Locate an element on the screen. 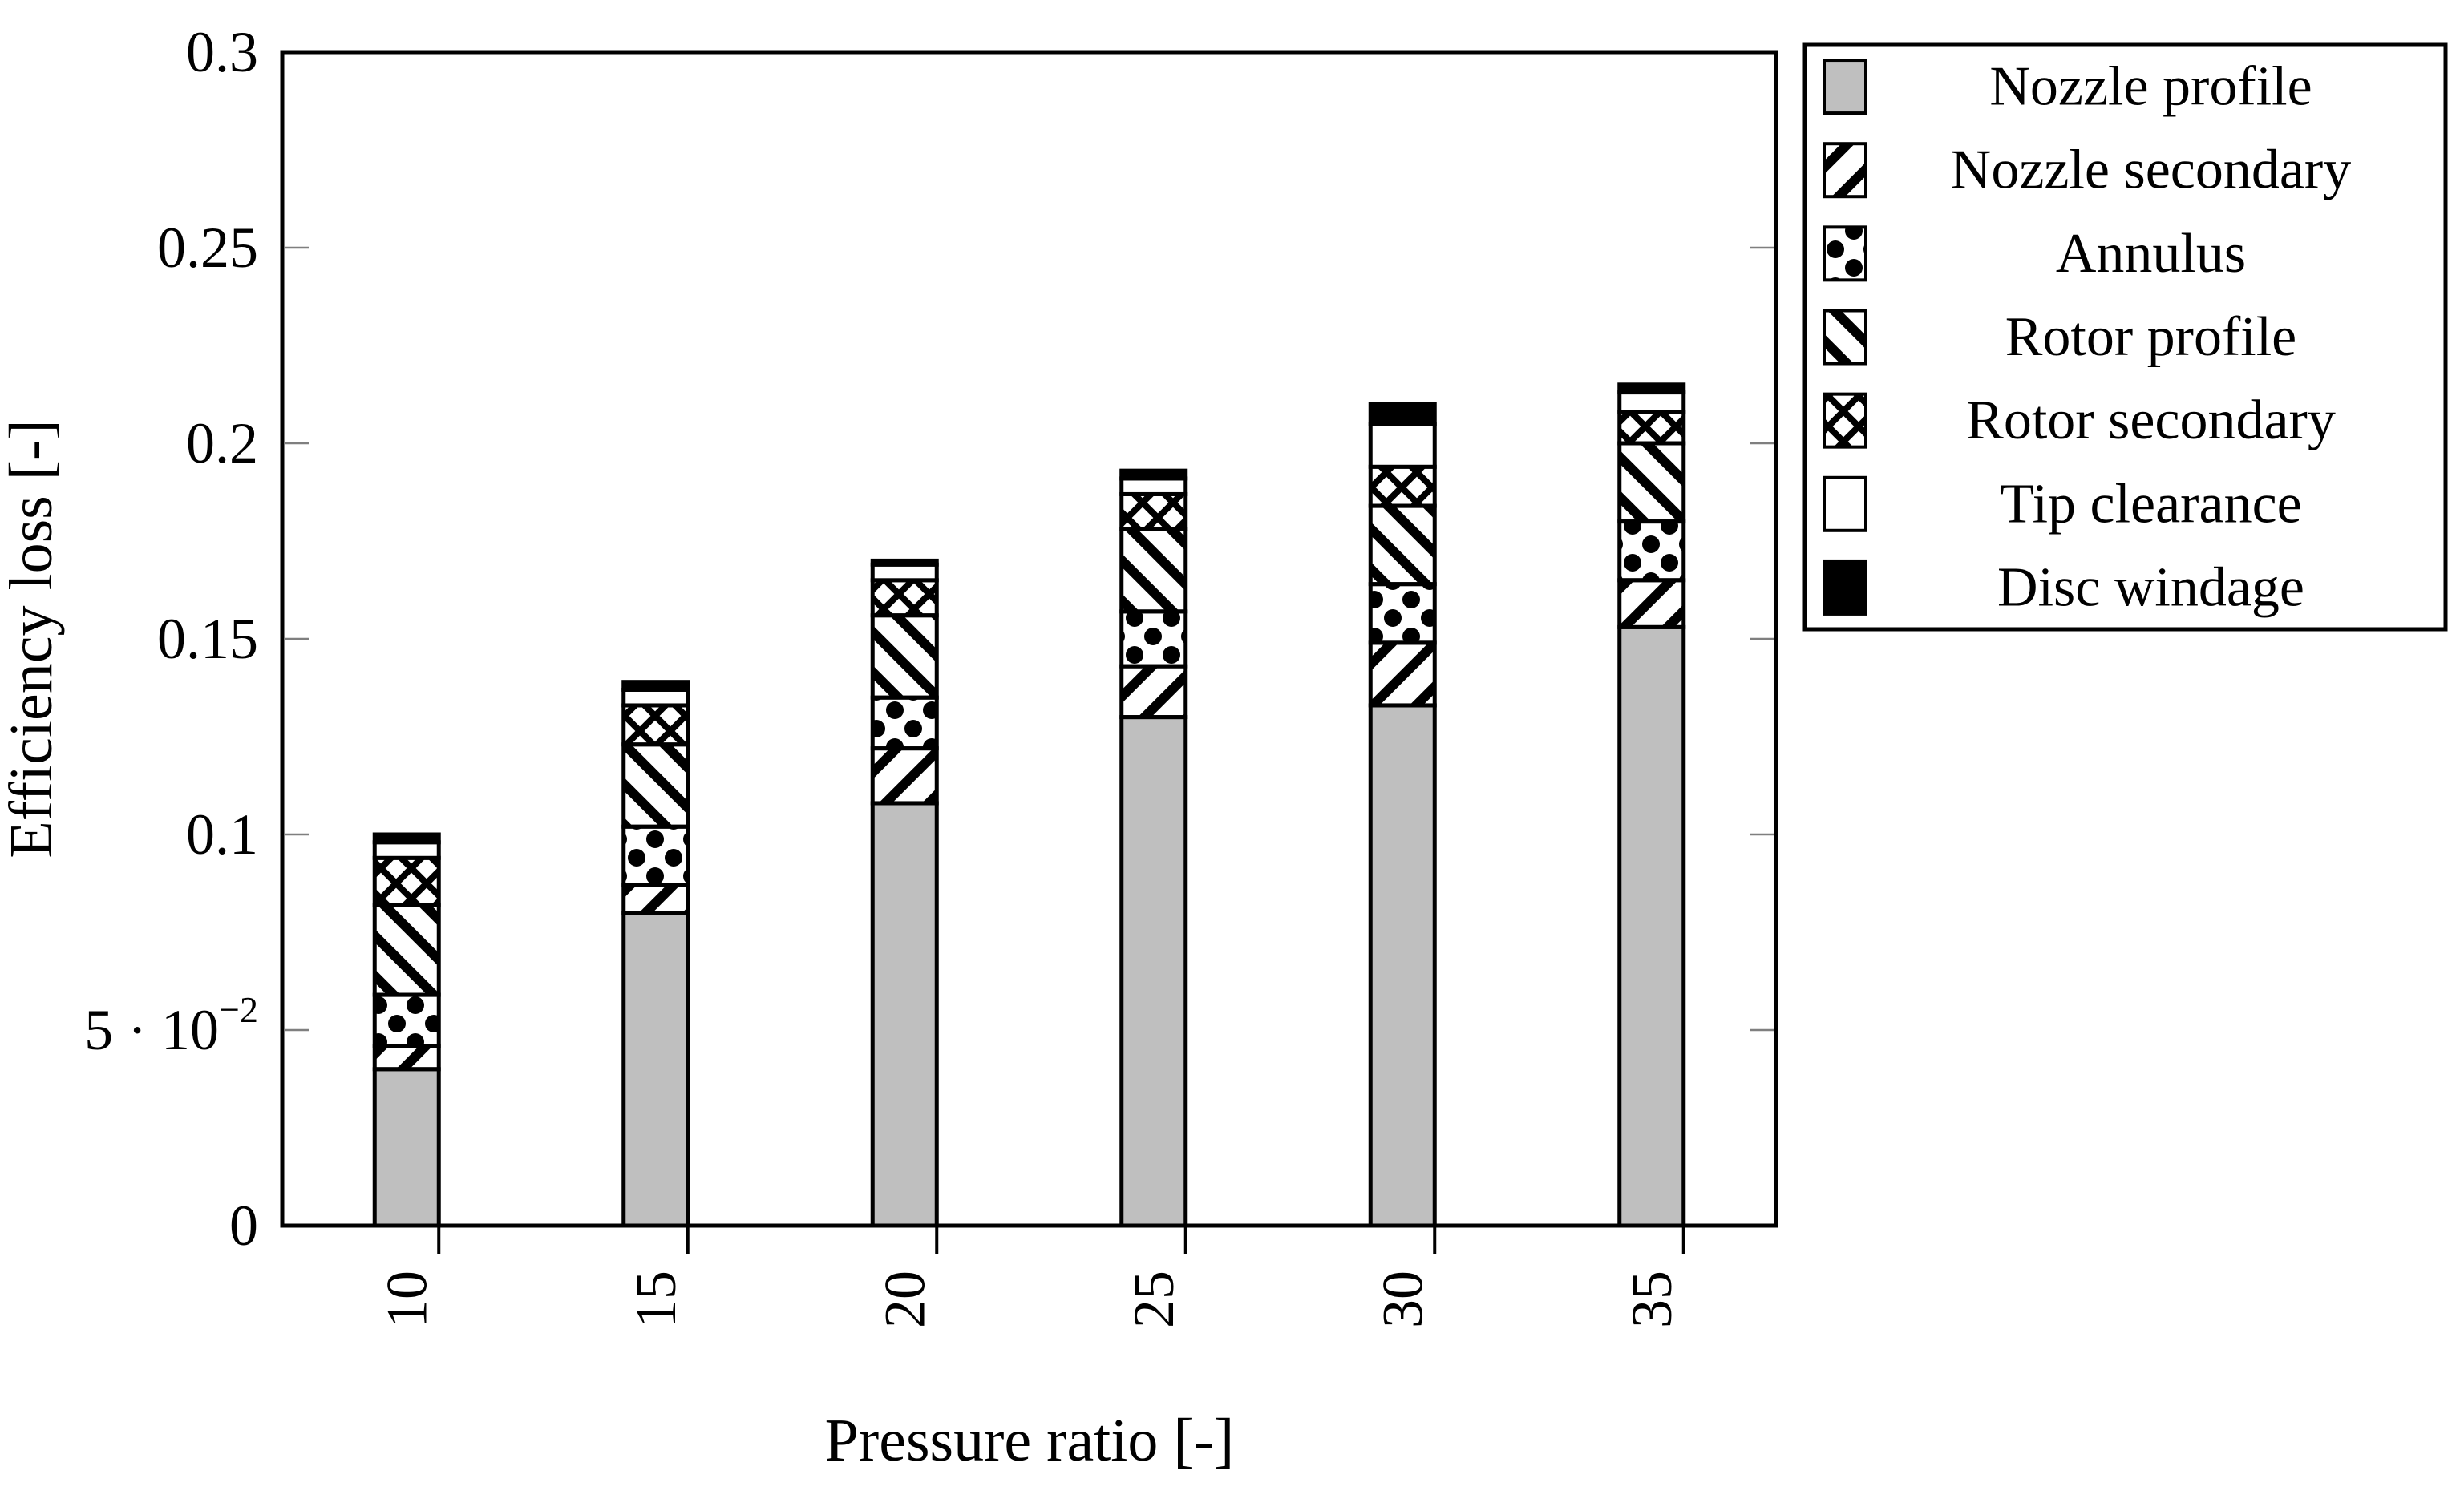  bar-pr15-rotor-secondary is located at coordinates (655, 725).